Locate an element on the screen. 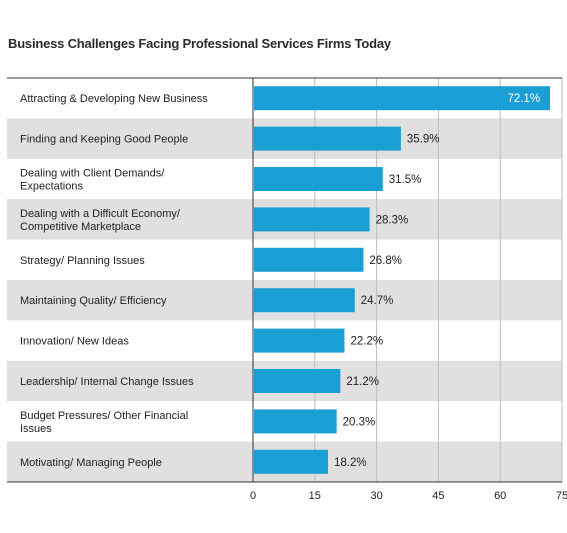 This screenshot has height=533, width=567. x-tick-label: 60 is located at coordinates (500, 496).